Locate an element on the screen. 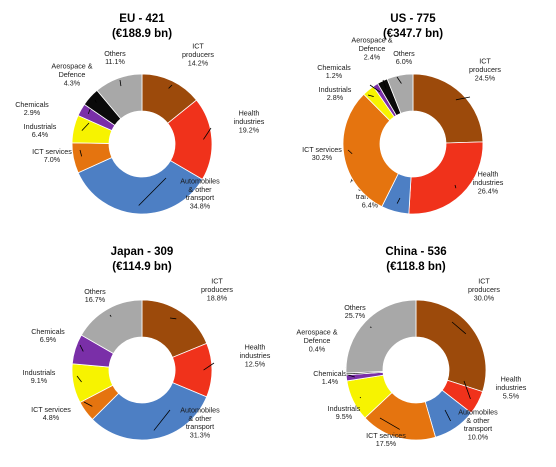 The height and width of the screenshot is (467, 556). slice-label-line: 30.0% is located at coordinates (484, 297).